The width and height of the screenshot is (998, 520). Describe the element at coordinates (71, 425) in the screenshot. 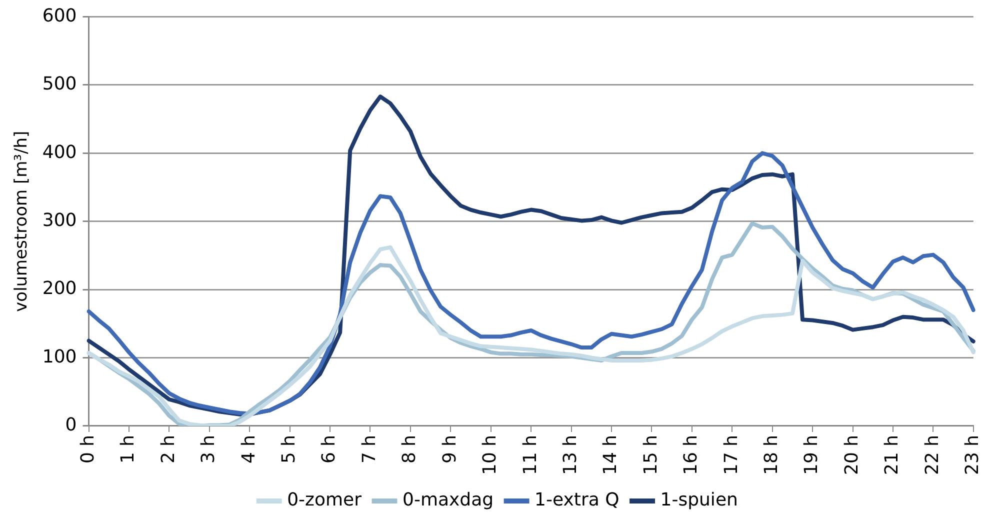

I see `y-tick-label: 0` at that location.